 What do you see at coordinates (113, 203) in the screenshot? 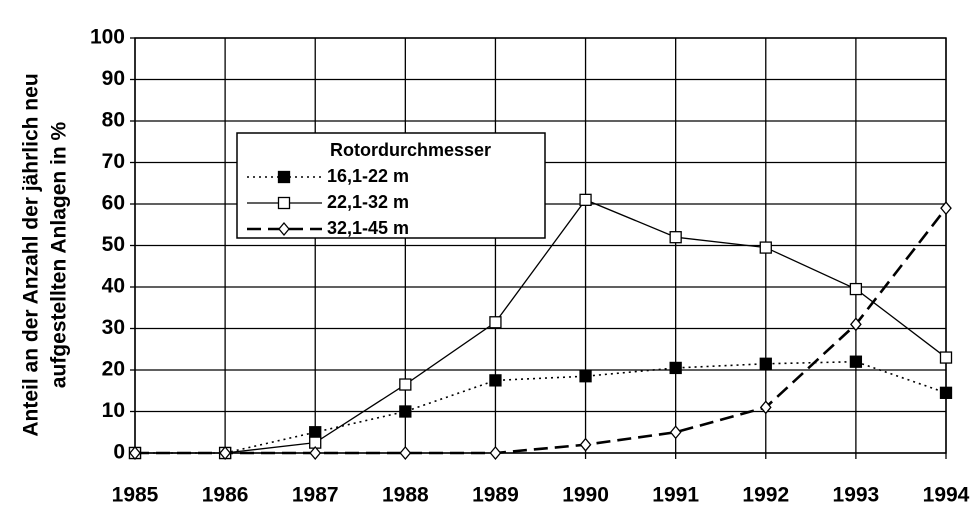
I see `y-tick-label: 60` at bounding box center [113, 203].